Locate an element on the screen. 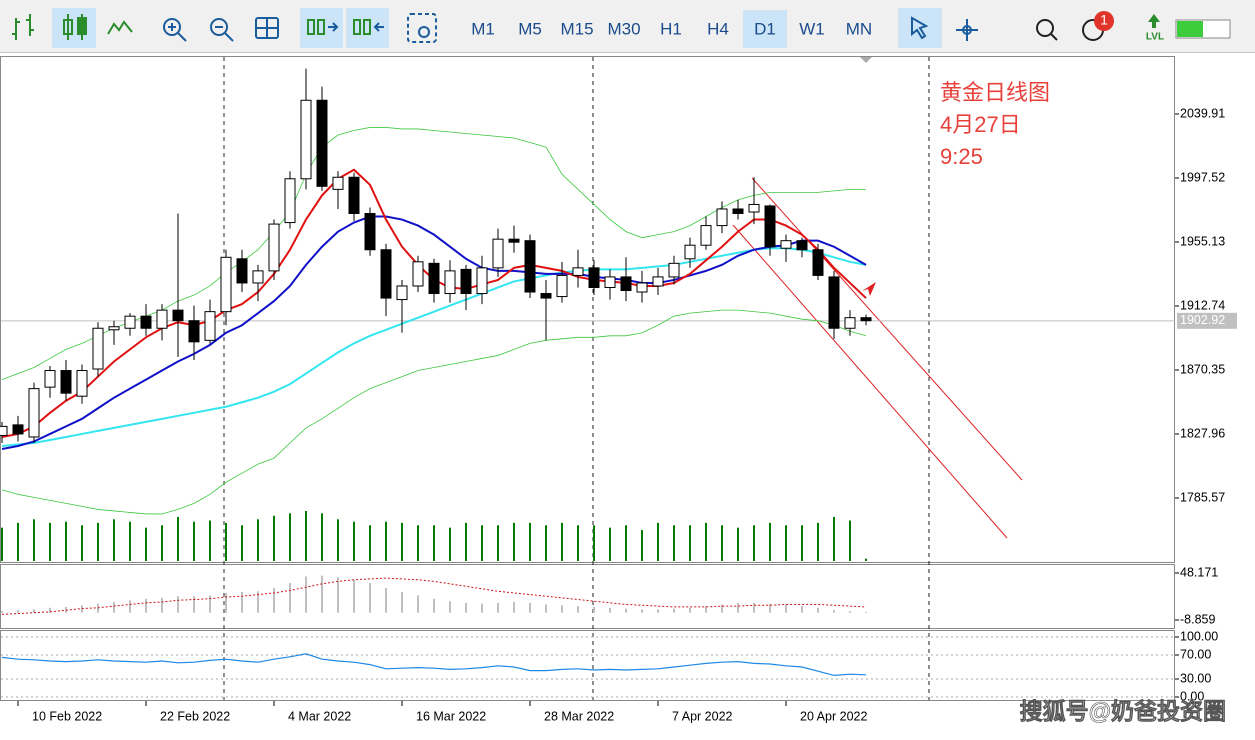 This screenshot has height=740, width=1255. level-icon is located at coordinates (1154, 21).